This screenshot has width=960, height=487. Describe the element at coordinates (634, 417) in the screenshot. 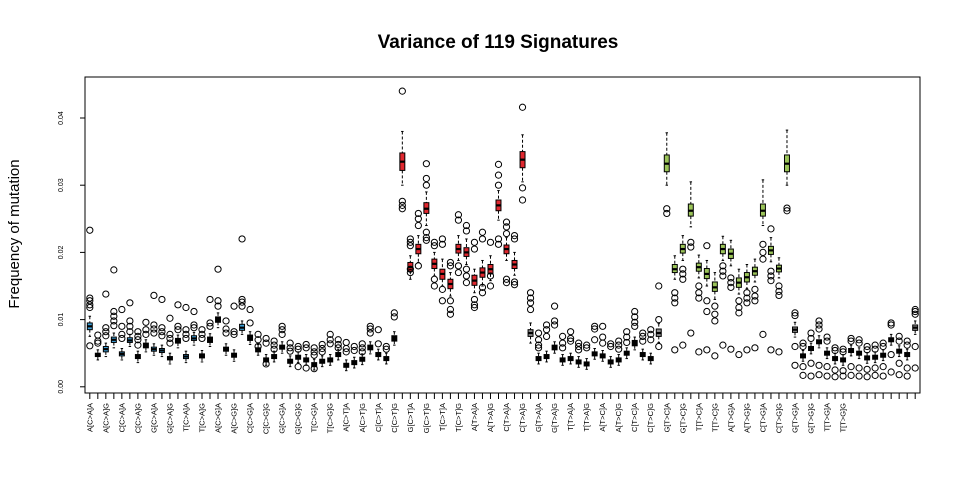

I see `x-tick-label: C[T>C]A` at that location.